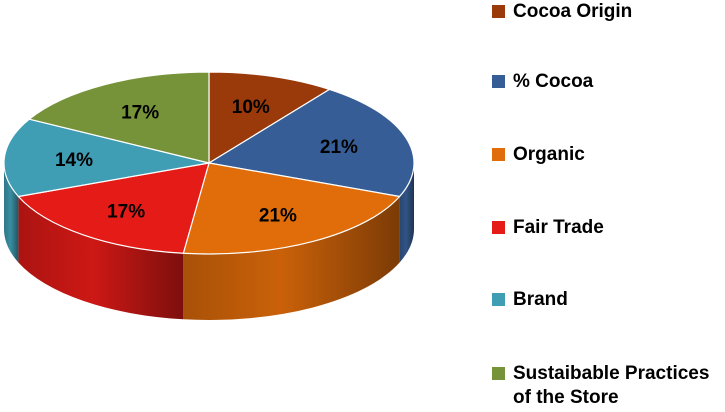  I want to click on legend-item: Brand, so click(530, 300).